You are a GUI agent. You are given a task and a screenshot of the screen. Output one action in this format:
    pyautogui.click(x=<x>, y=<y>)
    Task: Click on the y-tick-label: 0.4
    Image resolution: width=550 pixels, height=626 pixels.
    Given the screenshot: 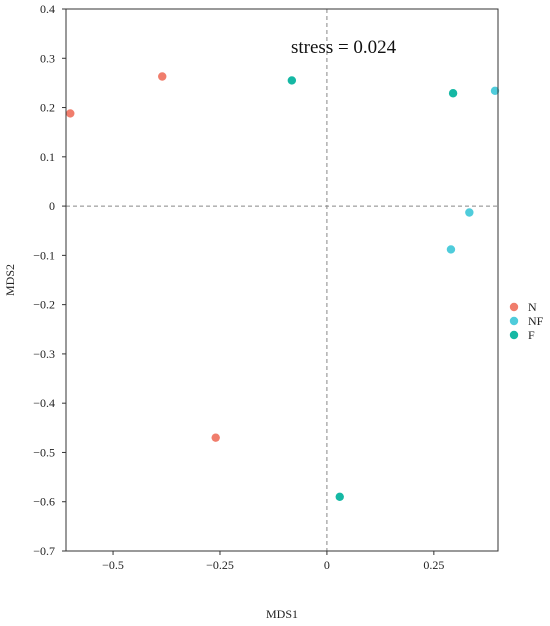 What is the action you would take?
    pyautogui.click(x=47, y=9)
    